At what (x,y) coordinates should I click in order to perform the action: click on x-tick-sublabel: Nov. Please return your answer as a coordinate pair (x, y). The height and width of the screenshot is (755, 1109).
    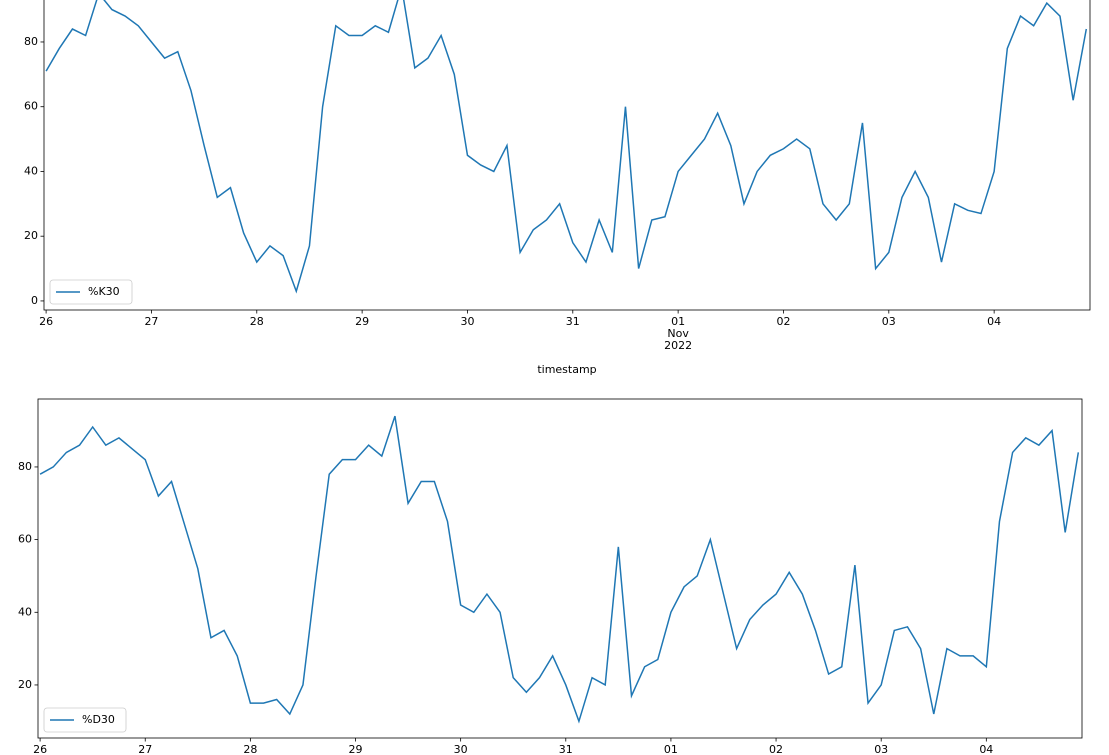
    Looking at the image, I should click on (678, 333).